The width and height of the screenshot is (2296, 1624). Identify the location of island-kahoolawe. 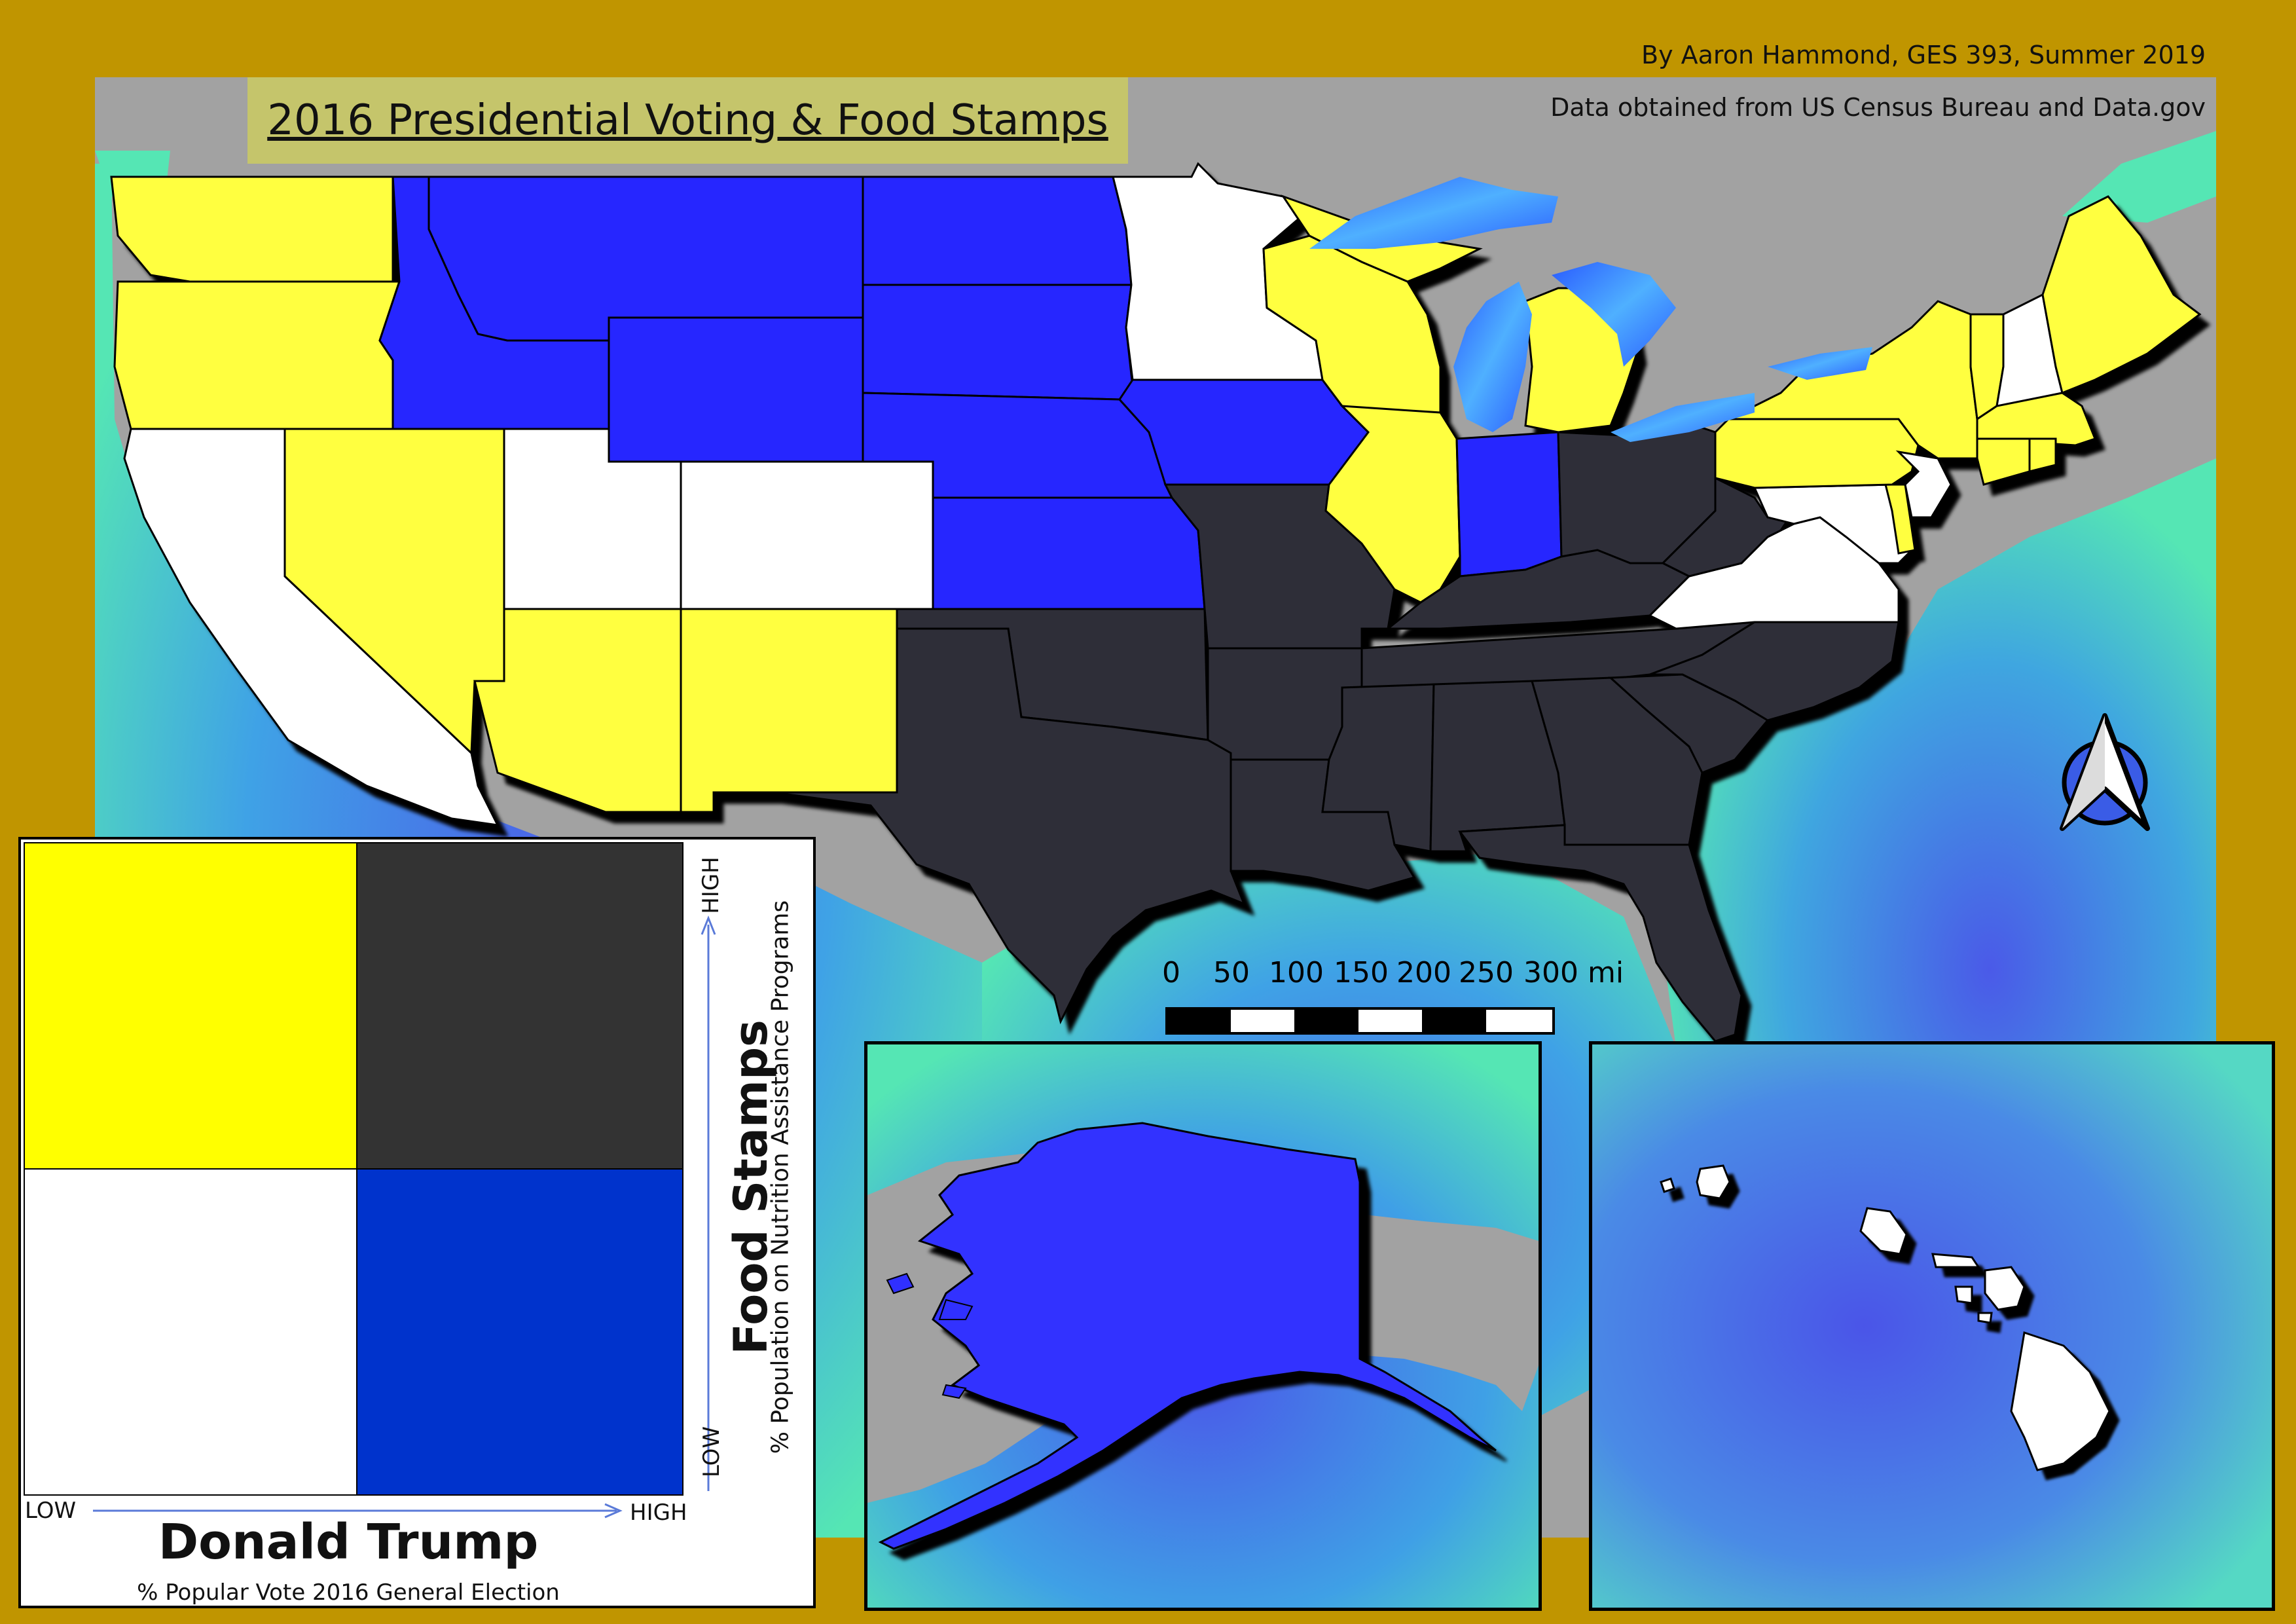
(1985, 1318).